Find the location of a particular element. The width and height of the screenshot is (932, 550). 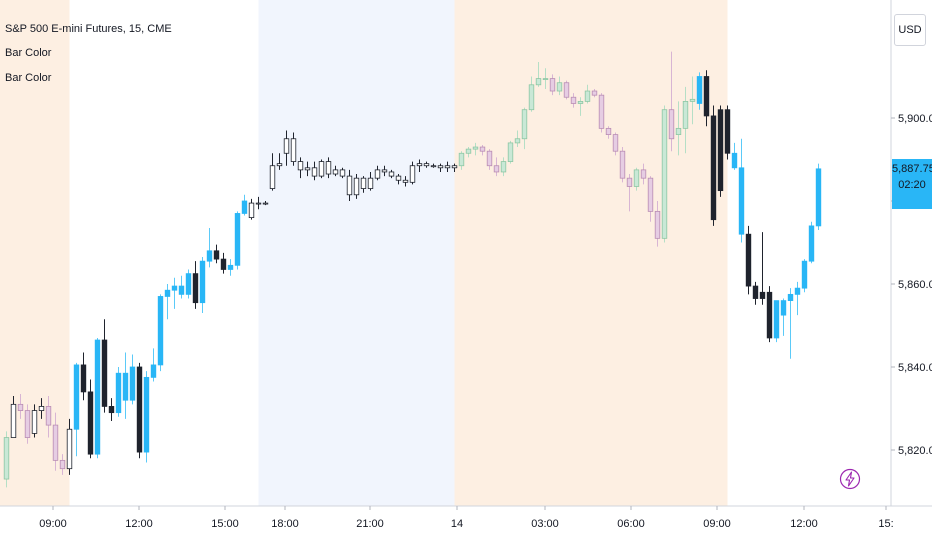

lightning-bolt-icon is located at coordinates (850, 479).